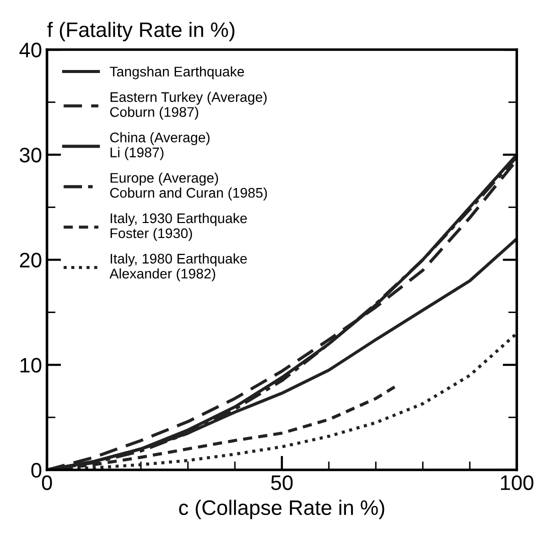 The width and height of the screenshot is (540, 534). What do you see at coordinates (31, 260) in the screenshot?
I see `y-tick-label: 20` at bounding box center [31, 260].